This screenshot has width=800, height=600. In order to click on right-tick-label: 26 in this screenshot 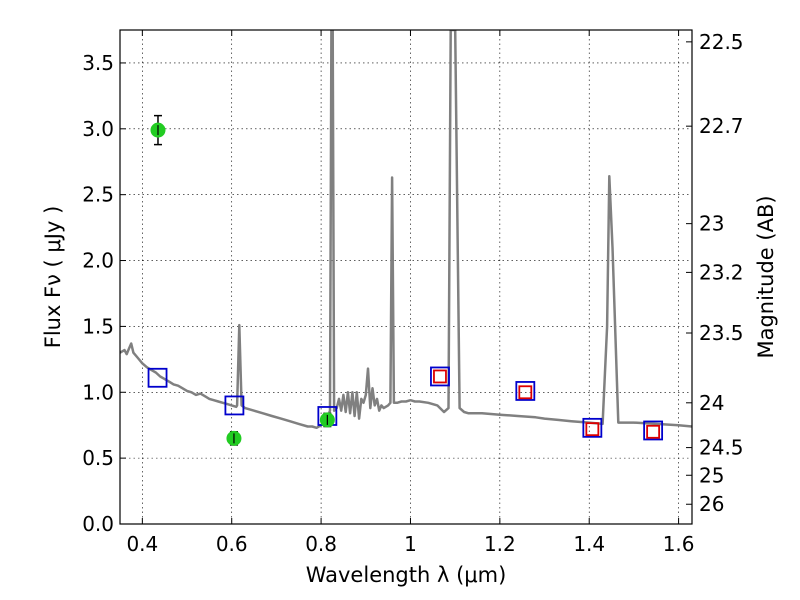, I will do `click(711, 504)`.